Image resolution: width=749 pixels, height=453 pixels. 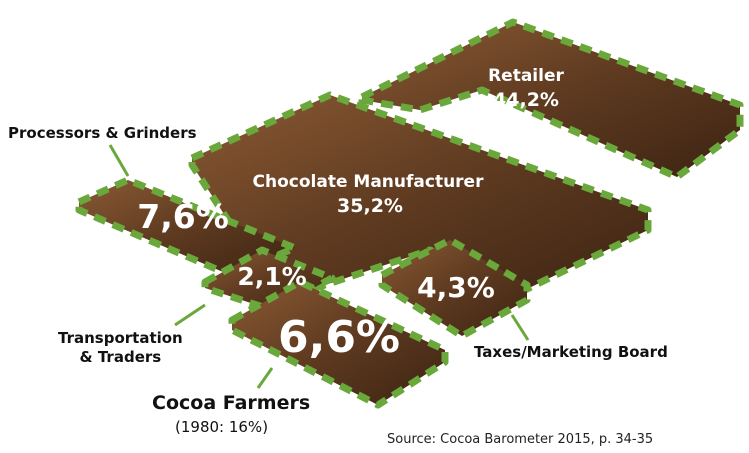 I want to click on leader-taxes, so click(x=520, y=327).